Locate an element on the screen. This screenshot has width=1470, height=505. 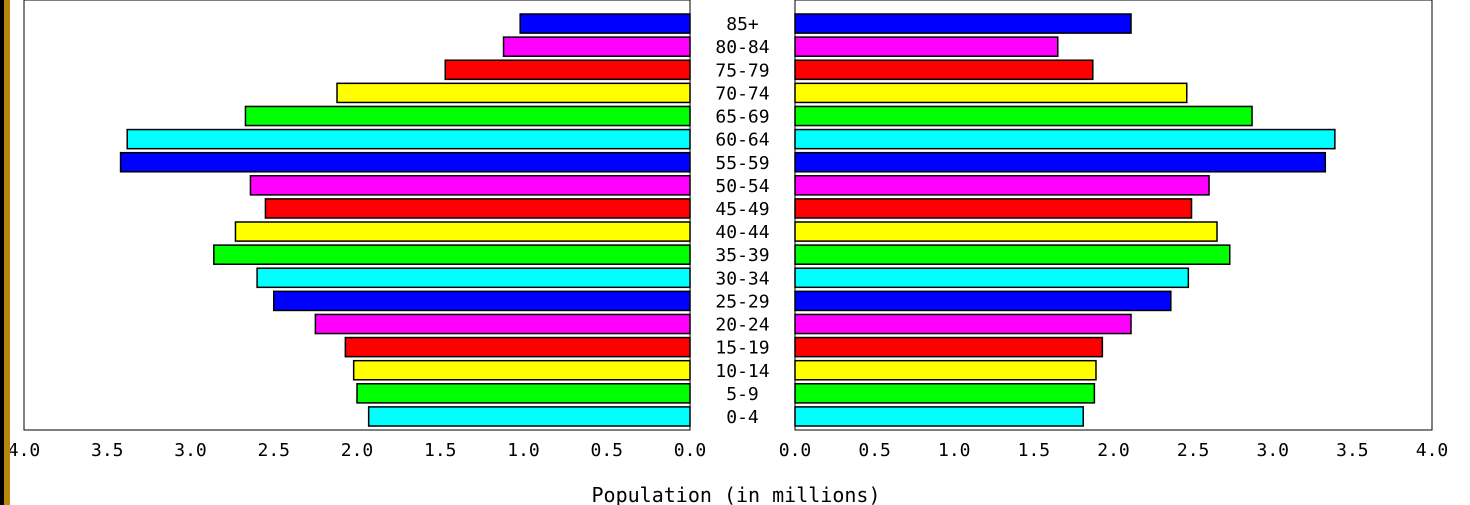
age-label-75-79: 75-79 is located at coordinates (742, 70).